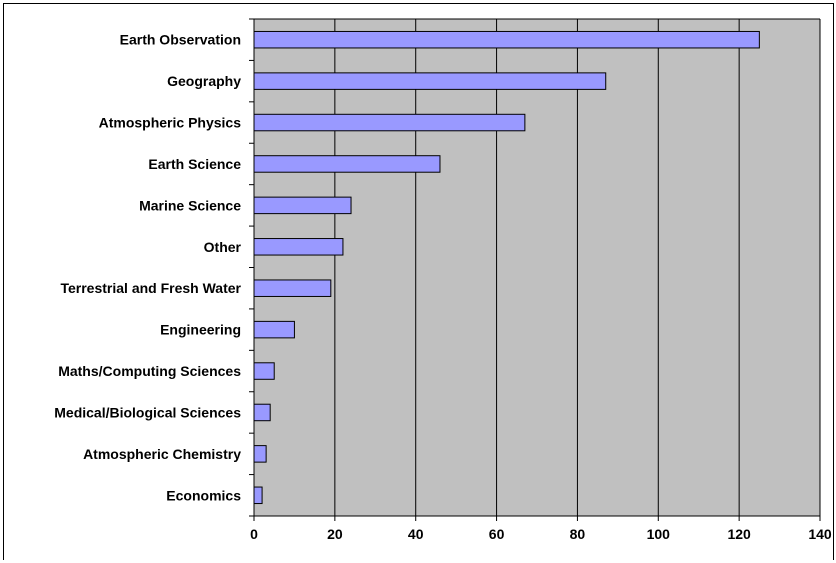 Image resolution: width=836 pixels, height=563 pixels. What do you see at coordinates (541, 529) in the screenshot?
I see `x-tick-labels: 0 20 40 60 80 100 120 140` at bounding box center [541, 529].